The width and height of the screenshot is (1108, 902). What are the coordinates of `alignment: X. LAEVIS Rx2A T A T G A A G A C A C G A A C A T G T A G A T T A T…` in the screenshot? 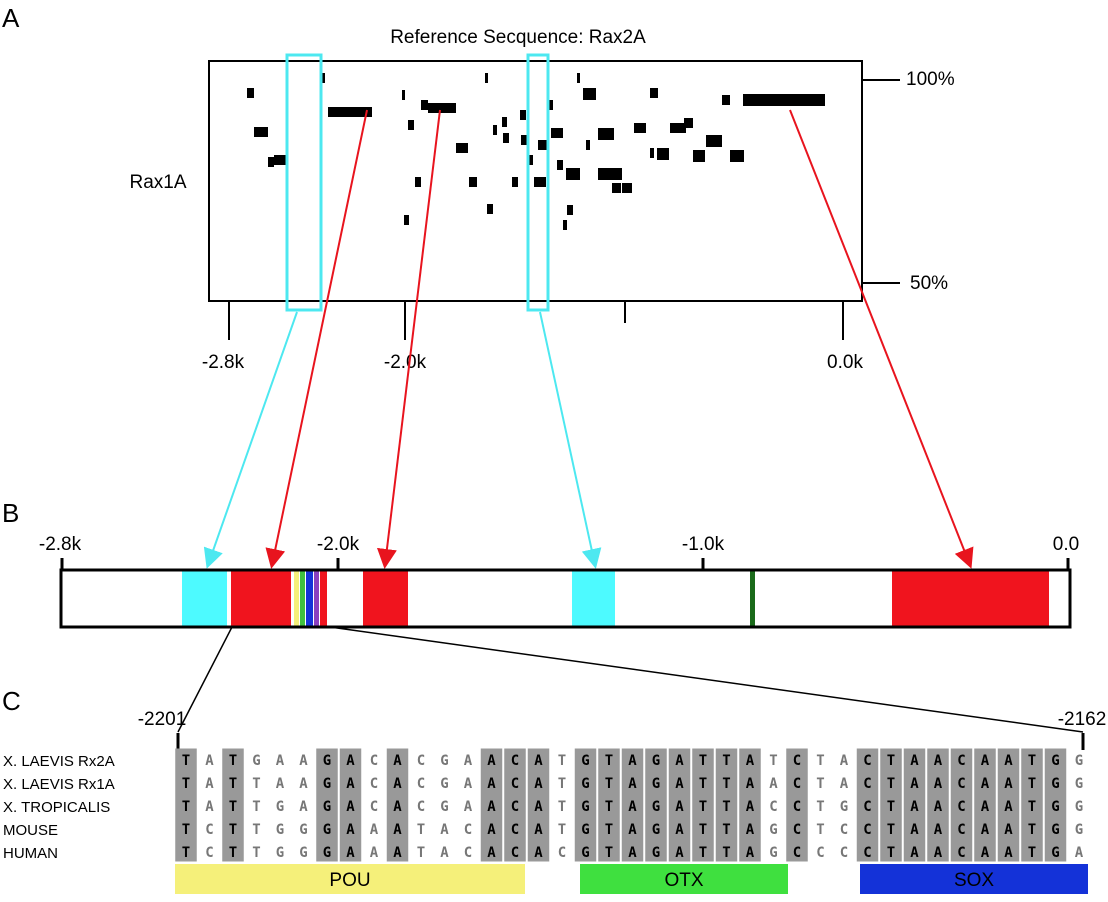 It's located at (543, 805).